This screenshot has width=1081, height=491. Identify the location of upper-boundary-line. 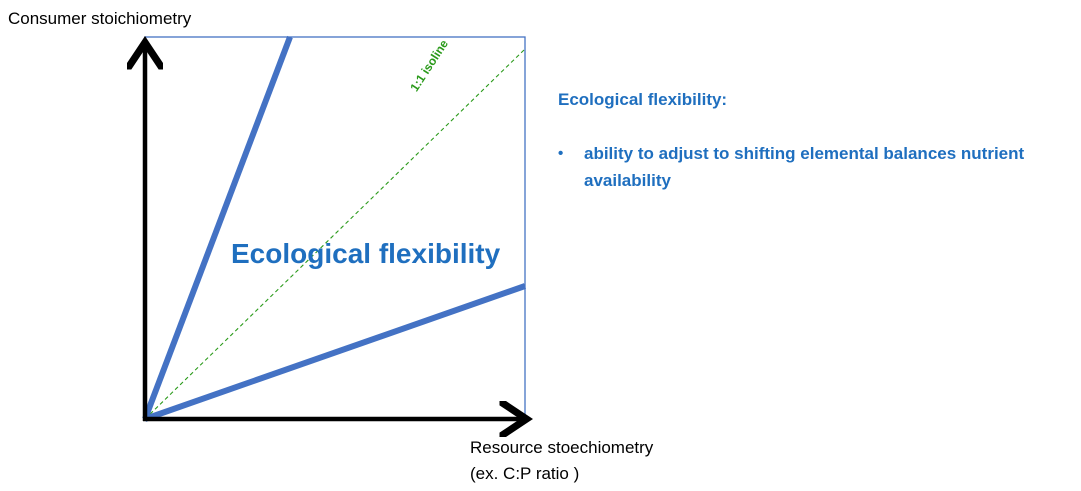
(217, 228).